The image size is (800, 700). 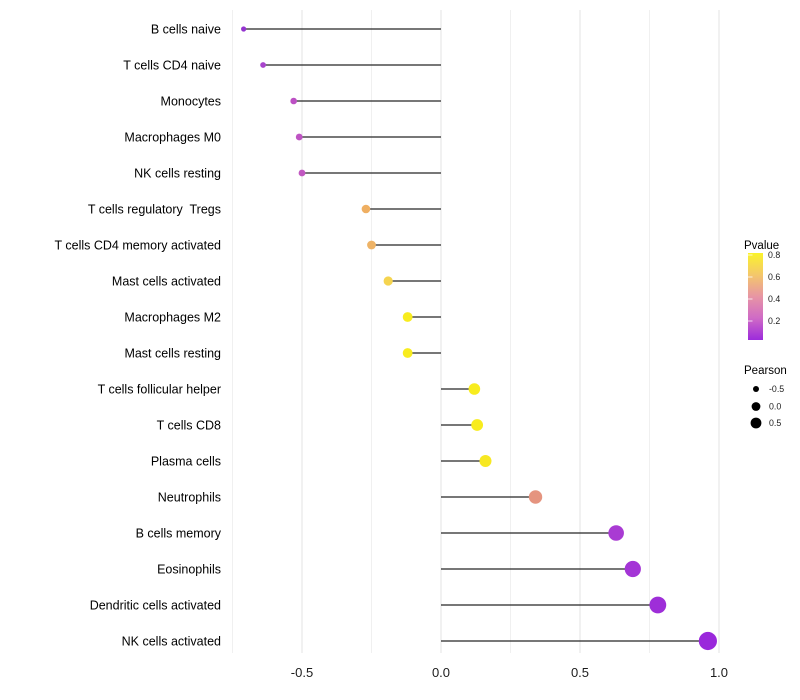 I want to click on colorbar-tick-label: 0.8, so click(x=774, y=255).